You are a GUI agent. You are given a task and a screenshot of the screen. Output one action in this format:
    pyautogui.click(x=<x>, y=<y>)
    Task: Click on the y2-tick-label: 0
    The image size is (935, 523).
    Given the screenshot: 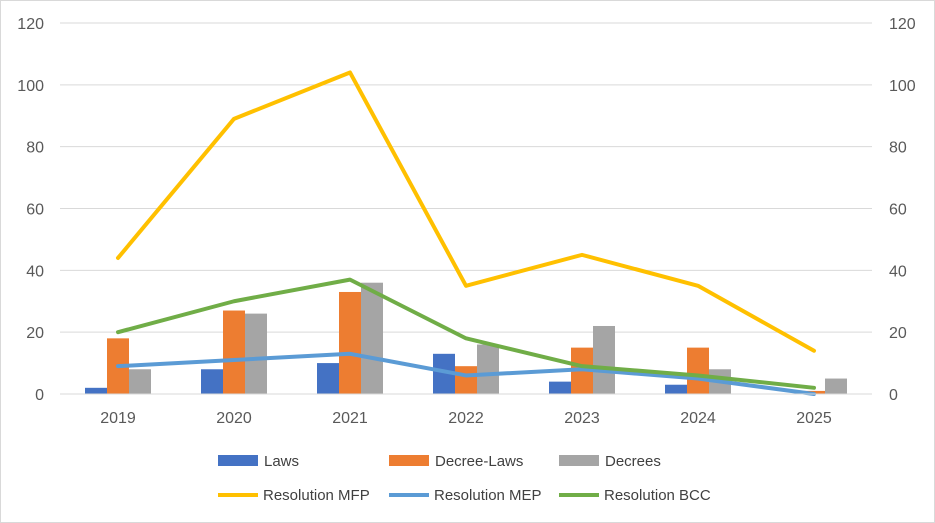 What is the action you would take?
    pyautogui.click(x=893, y=395)
    